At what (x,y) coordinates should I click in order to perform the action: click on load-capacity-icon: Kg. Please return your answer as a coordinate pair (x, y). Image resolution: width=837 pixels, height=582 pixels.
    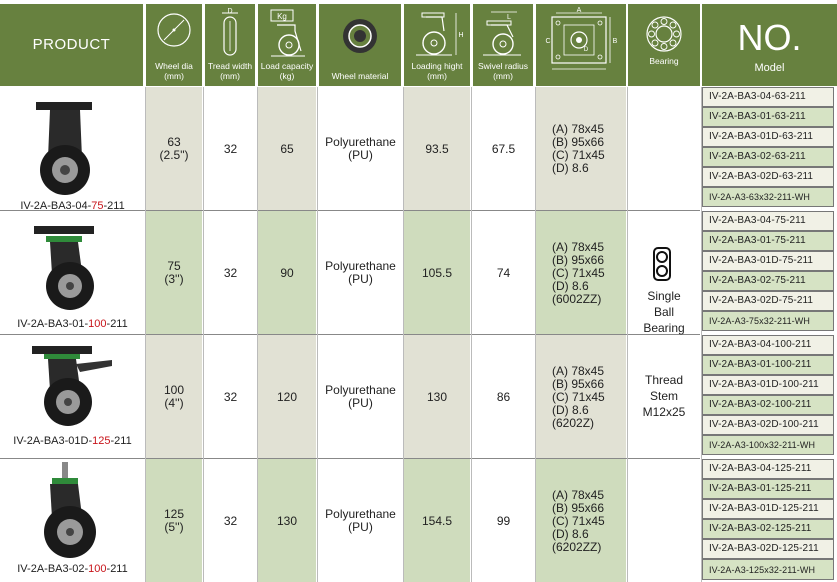
    Looking at the image, I should click on (287, 33).